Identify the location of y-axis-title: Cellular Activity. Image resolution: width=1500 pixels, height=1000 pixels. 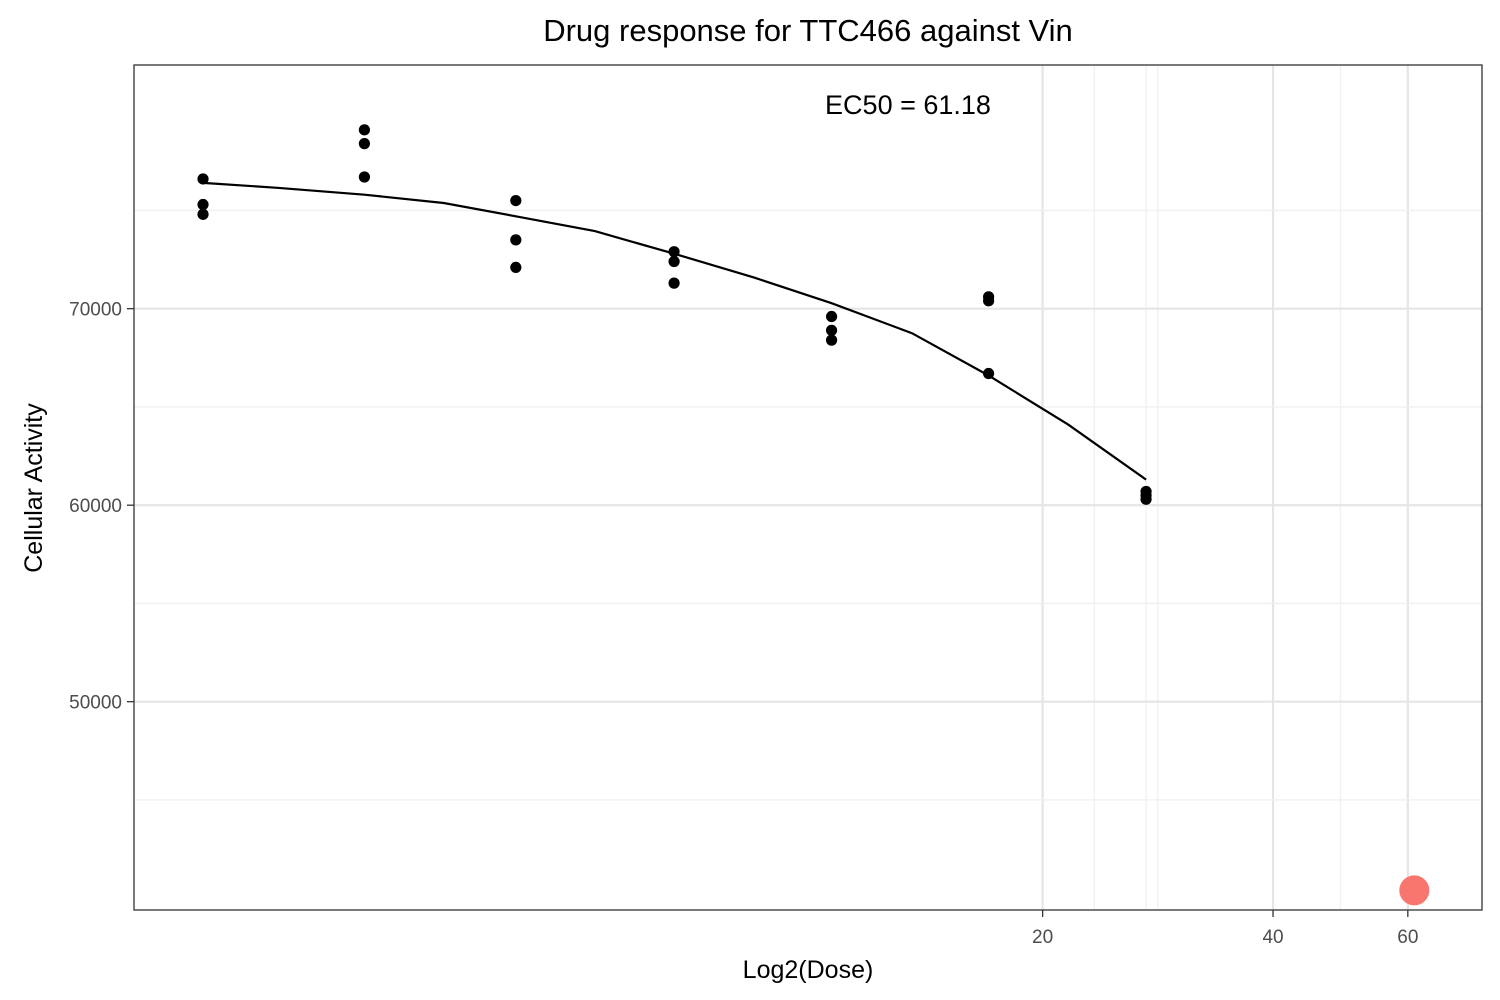
(34, 488).